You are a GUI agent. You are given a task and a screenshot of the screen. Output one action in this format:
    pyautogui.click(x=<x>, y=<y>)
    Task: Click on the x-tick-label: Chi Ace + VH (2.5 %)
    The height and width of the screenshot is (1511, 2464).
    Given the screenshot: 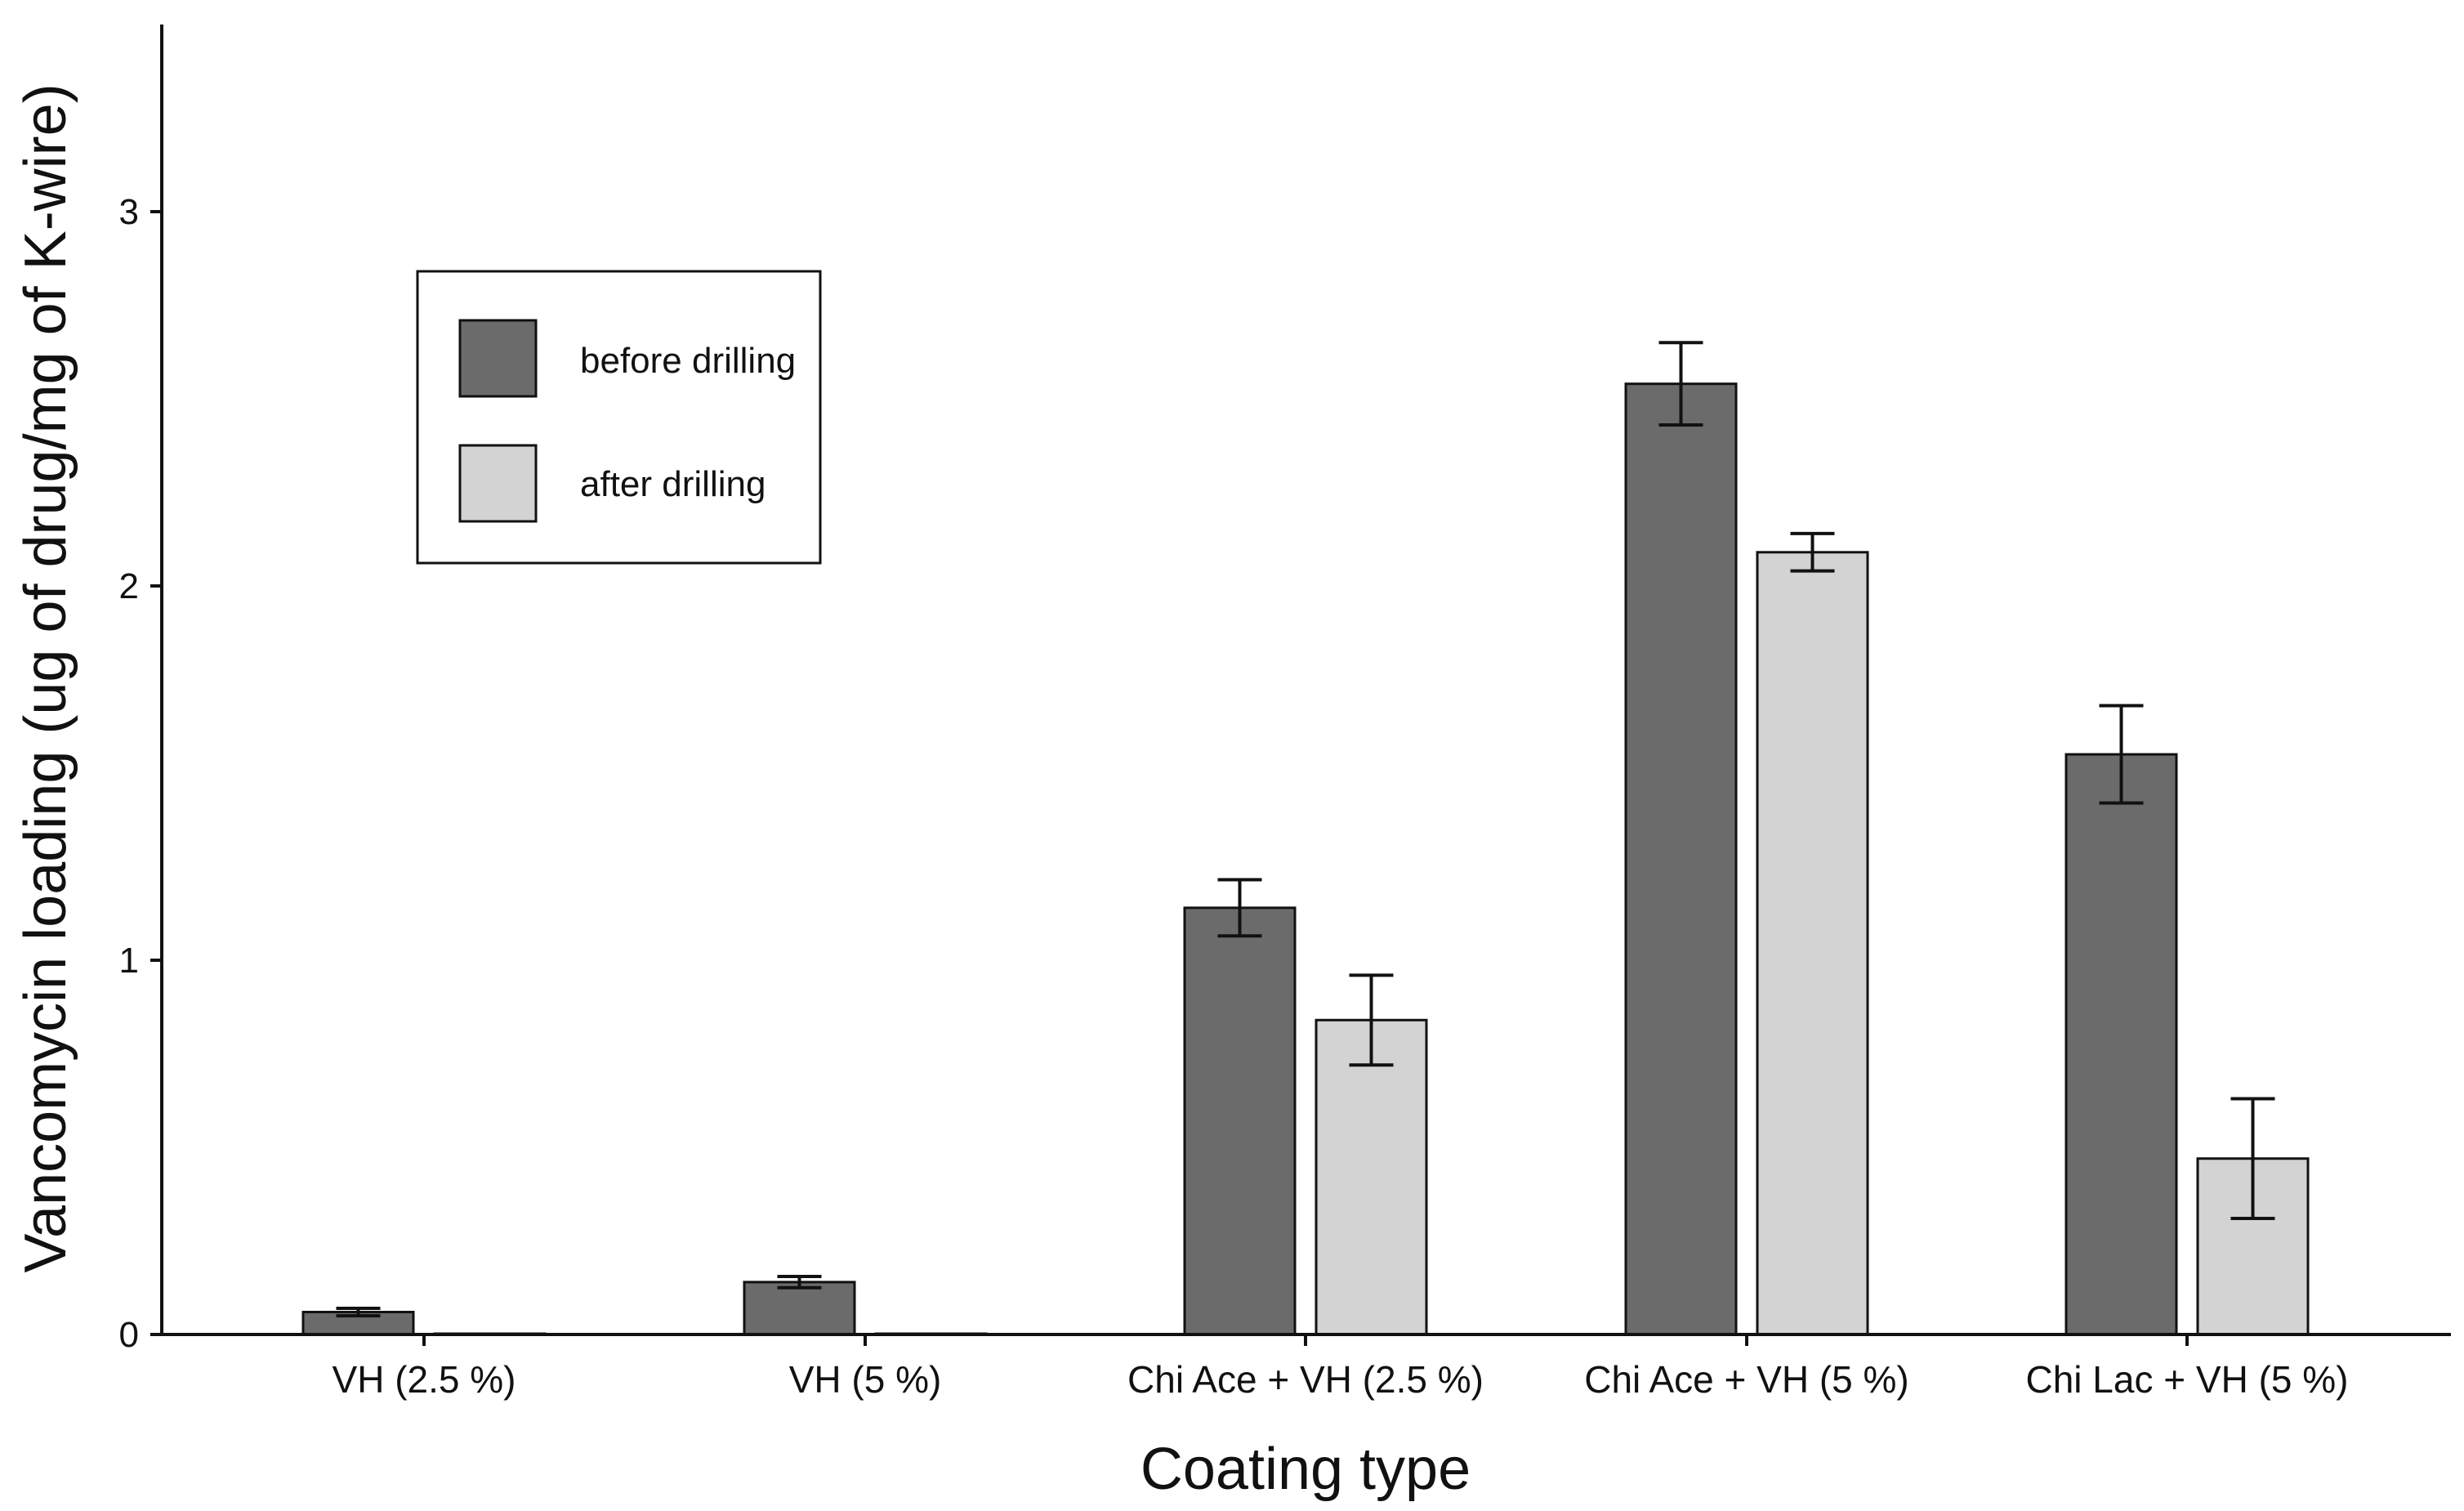 What is the action you would take?
    pyautogui.click(x=1305, y=1379)
    